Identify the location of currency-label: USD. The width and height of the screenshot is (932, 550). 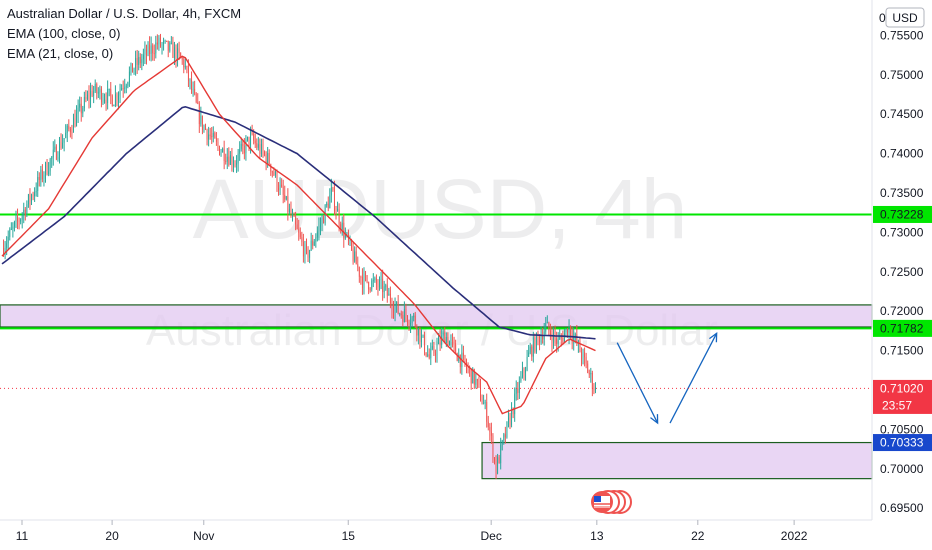
(905, 18).